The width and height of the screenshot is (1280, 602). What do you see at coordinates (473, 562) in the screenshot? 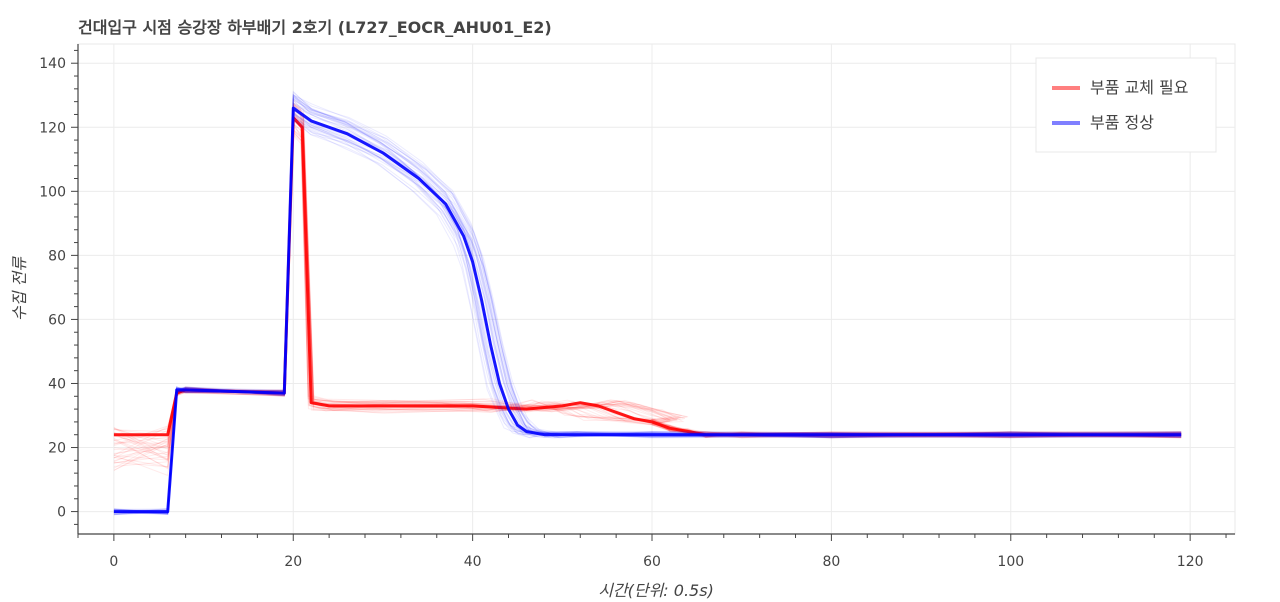
I see `x-tick-label: 40` at bounding box center [473, 562].